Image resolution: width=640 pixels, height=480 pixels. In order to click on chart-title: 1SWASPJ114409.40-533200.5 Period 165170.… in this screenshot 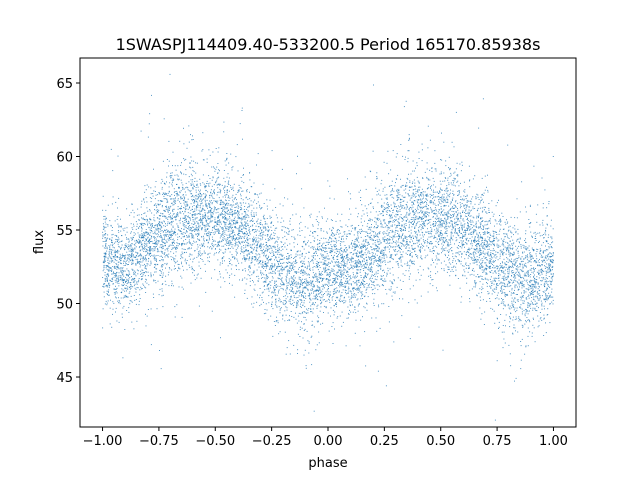, I will do `click(328, 44)`.